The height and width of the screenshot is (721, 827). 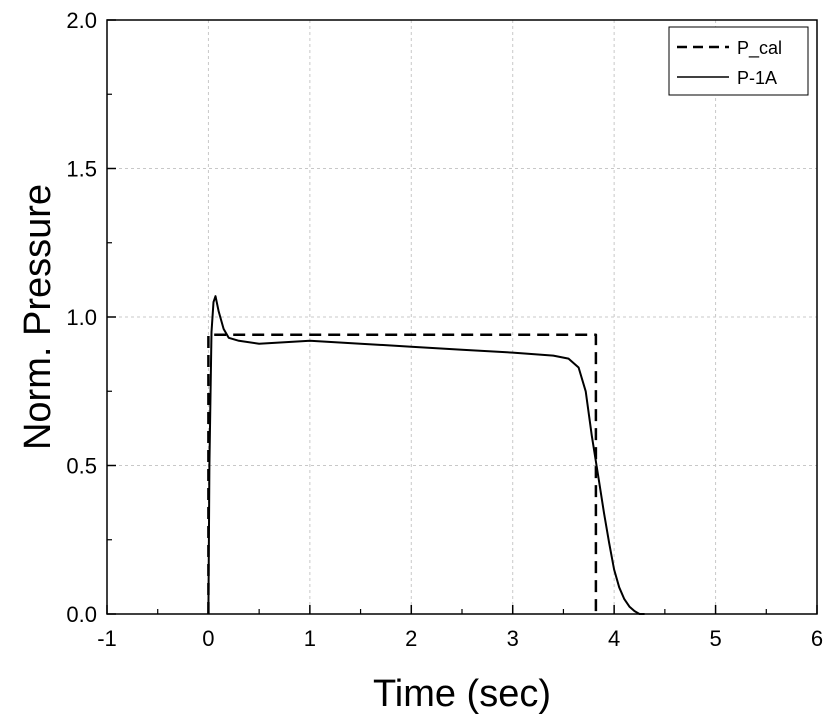 I want to click on x-tick-label: 5, so click(x=715, y=638).